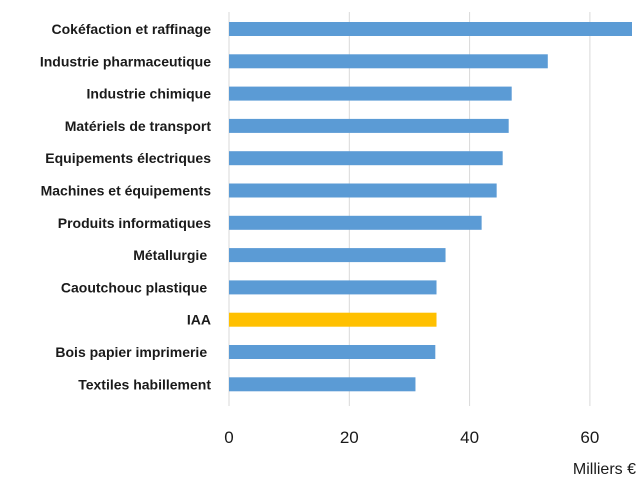 This screenshot has height=480, width=641. What do you see at coordinates (349, 437) in the screenshot?
I see `x-tick-label: 20` at bounding box center [349, 437].